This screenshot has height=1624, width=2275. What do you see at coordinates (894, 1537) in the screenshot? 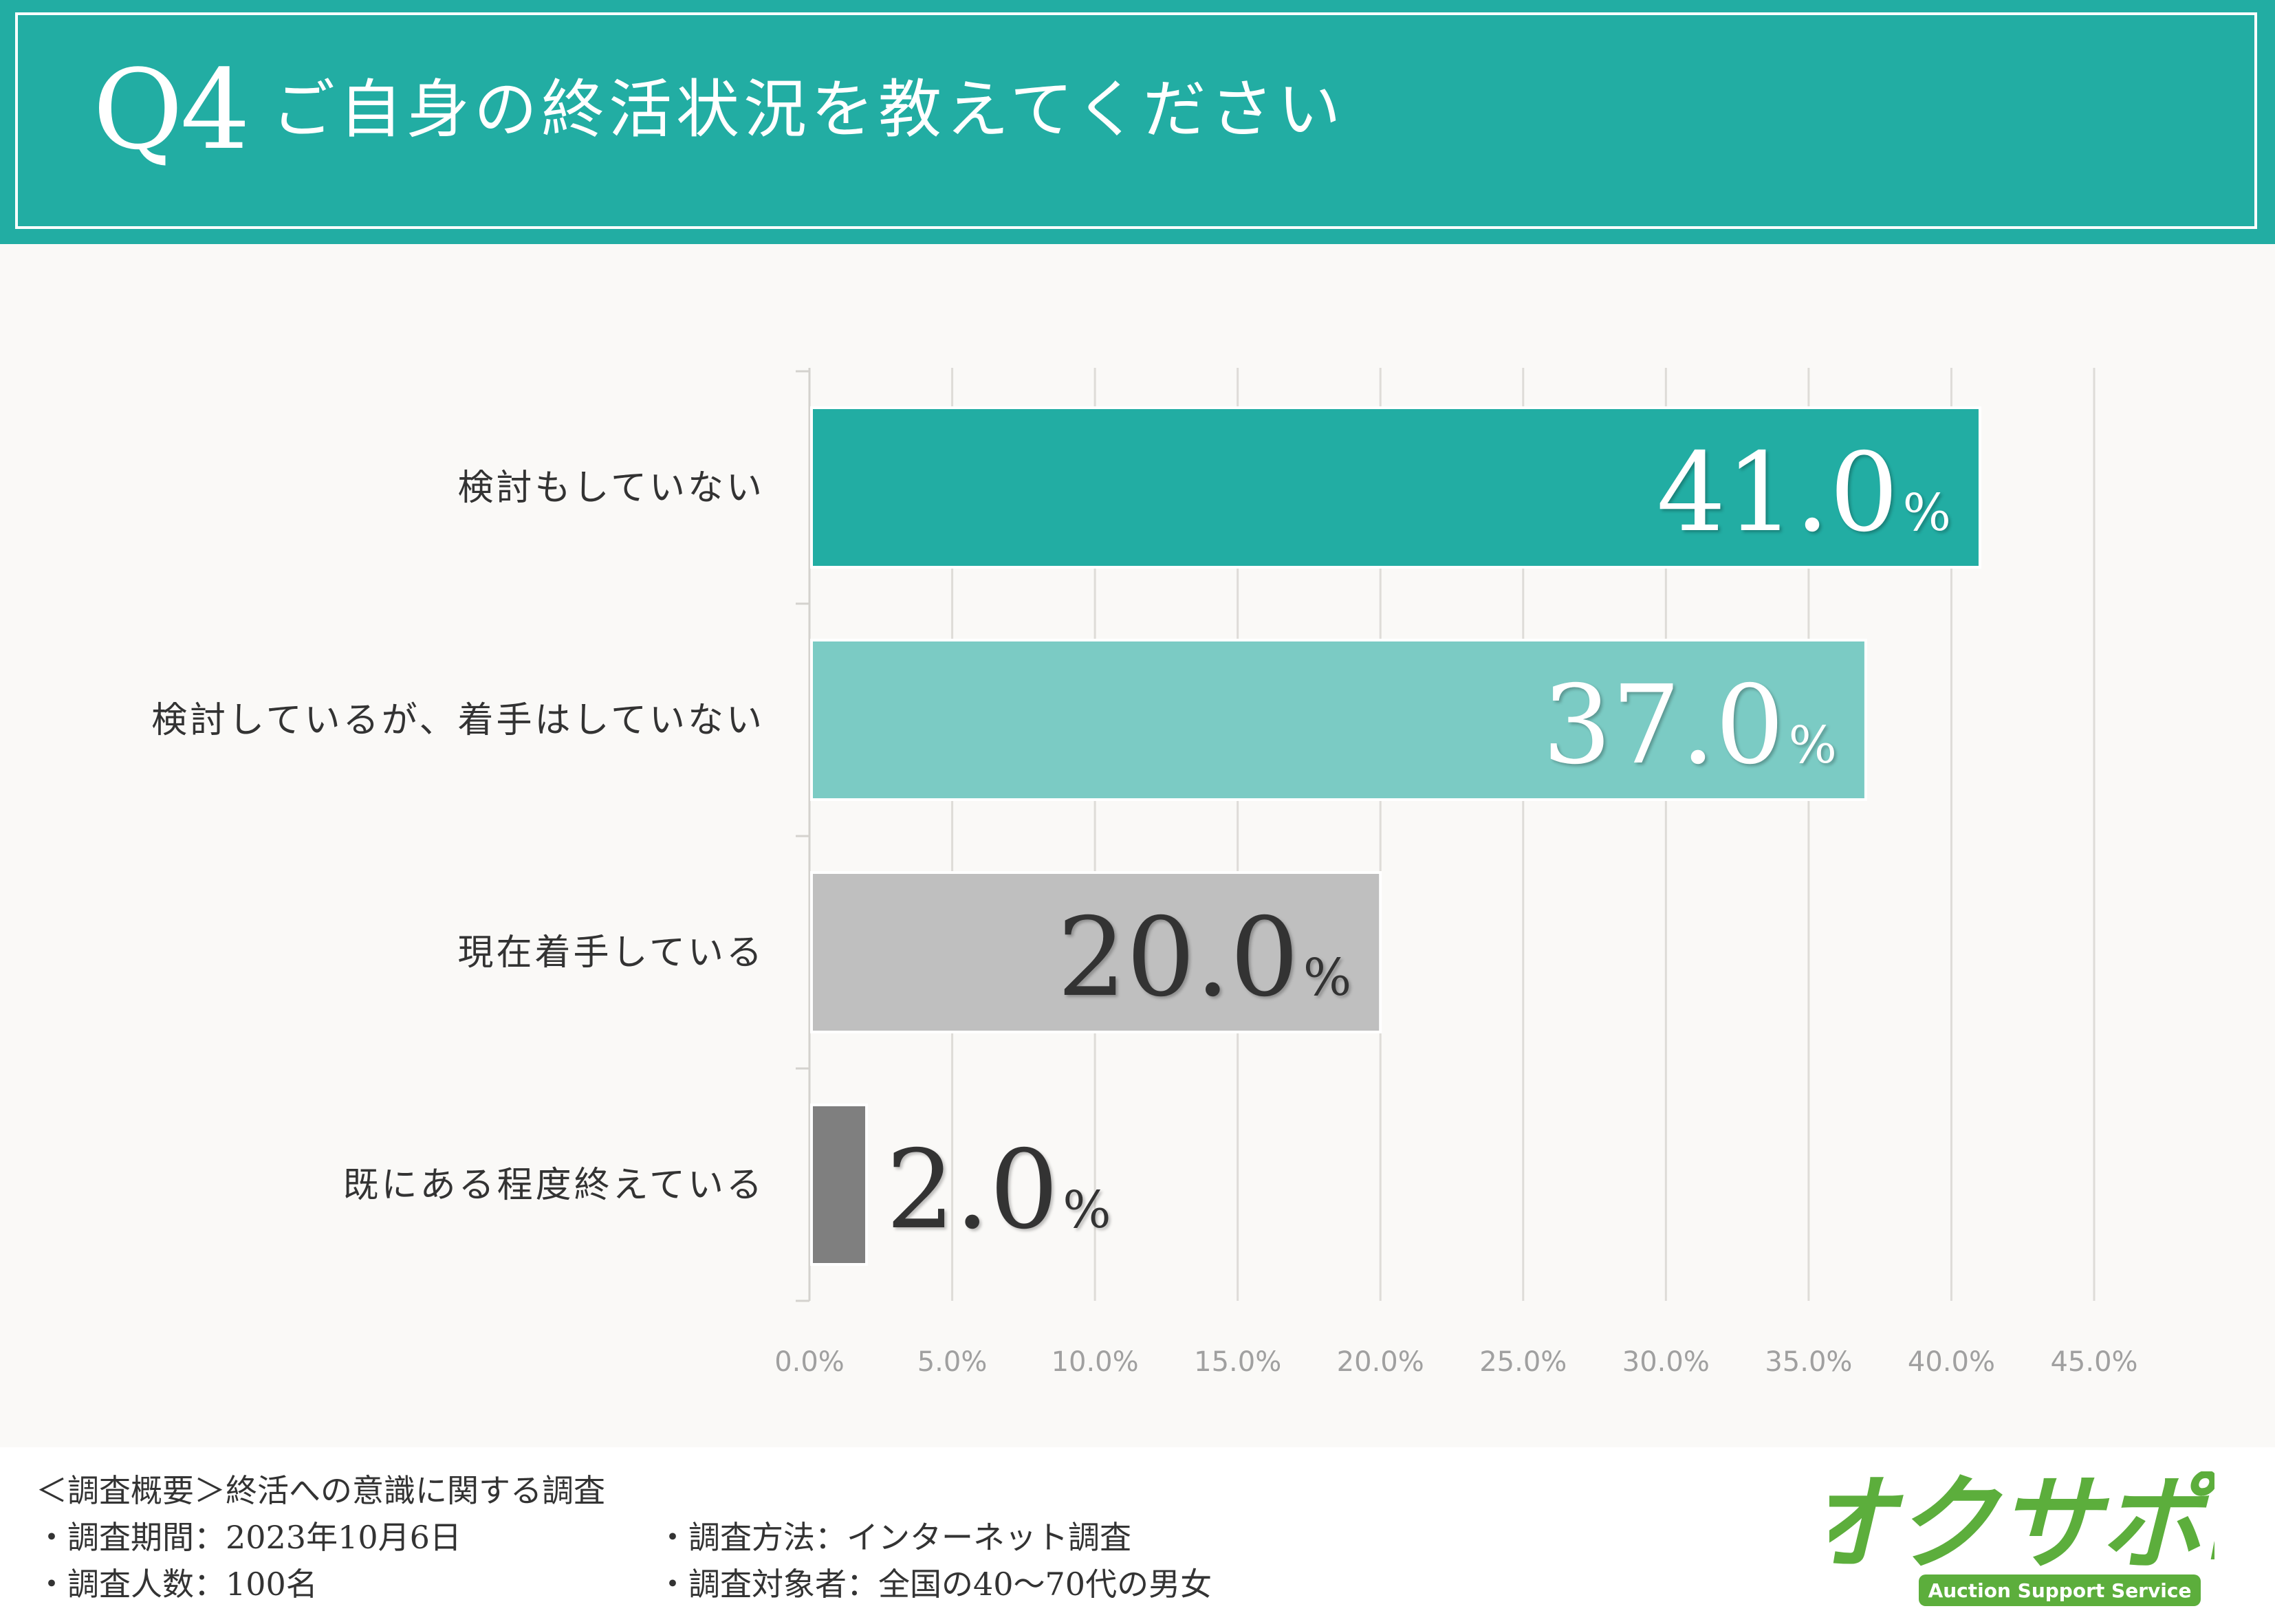
I see `survey-method: ・調査方法：インターネット調査` at bounding box center [894, 1537].